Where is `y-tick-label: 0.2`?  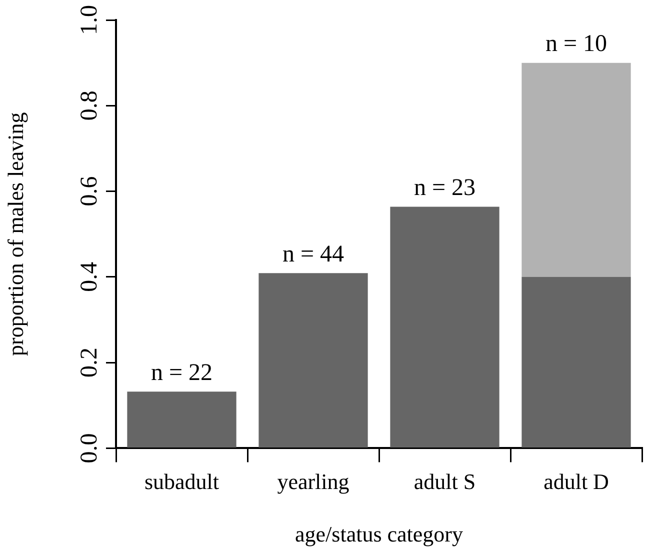 y-tick-label: 0.2 is located at coordinates (89, 363).